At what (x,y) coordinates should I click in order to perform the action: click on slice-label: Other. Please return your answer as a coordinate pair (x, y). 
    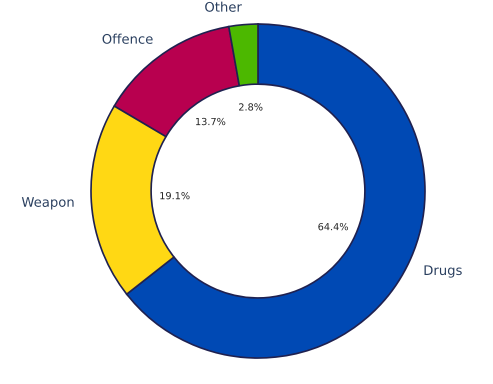
    Looking at the image, I should click on (223, 7).